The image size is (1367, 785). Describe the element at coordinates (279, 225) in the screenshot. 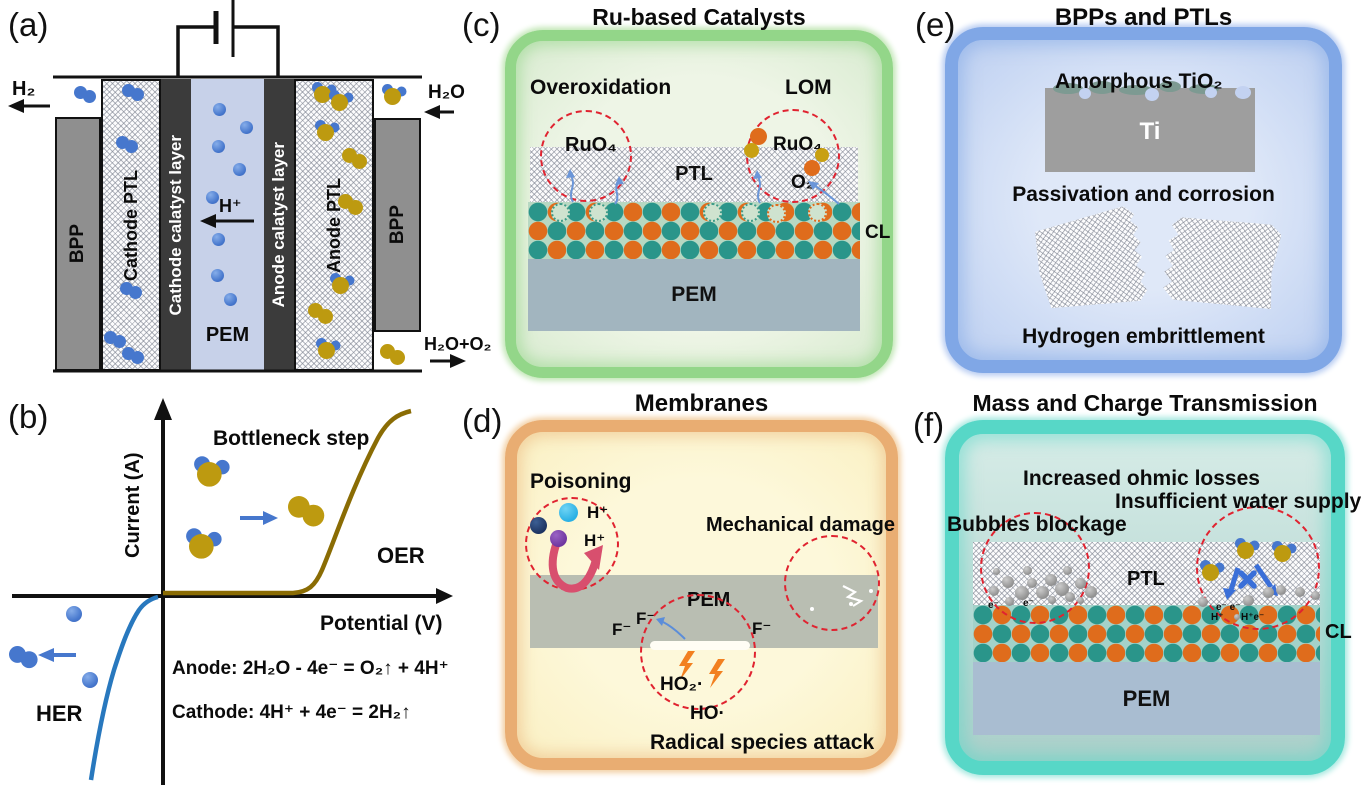

I see `anode-catalyst-layer: Anode calatyst layer` at that location.